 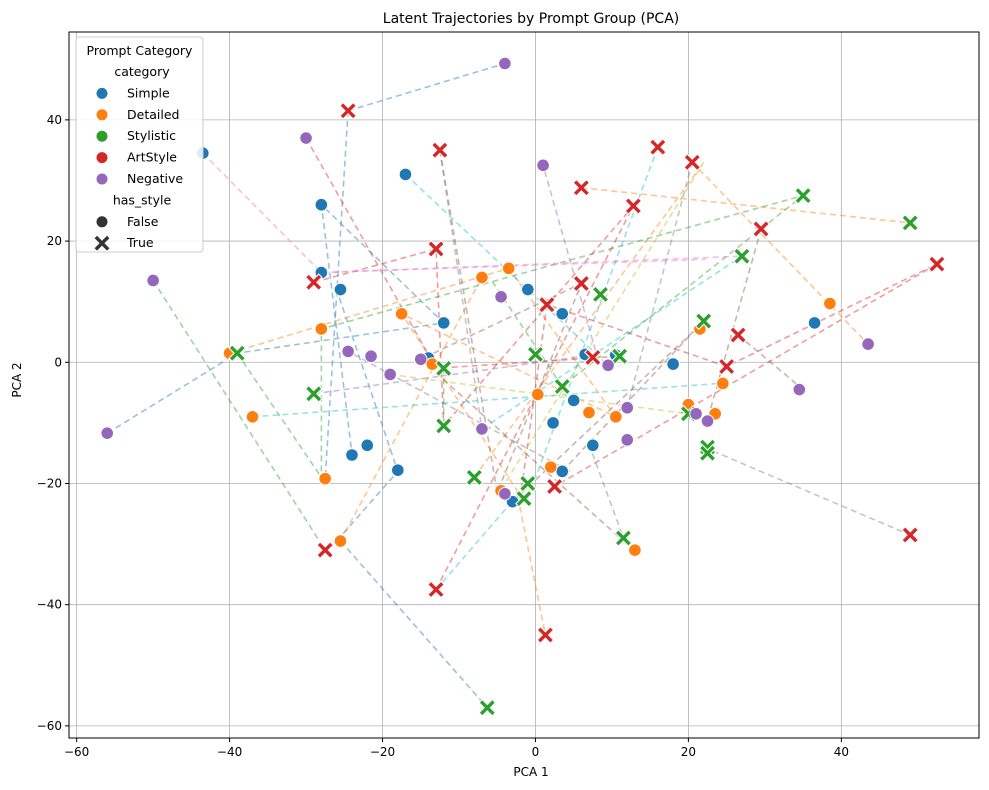 I want to click on y-tick-label: −20, so click(x=49, y=483).